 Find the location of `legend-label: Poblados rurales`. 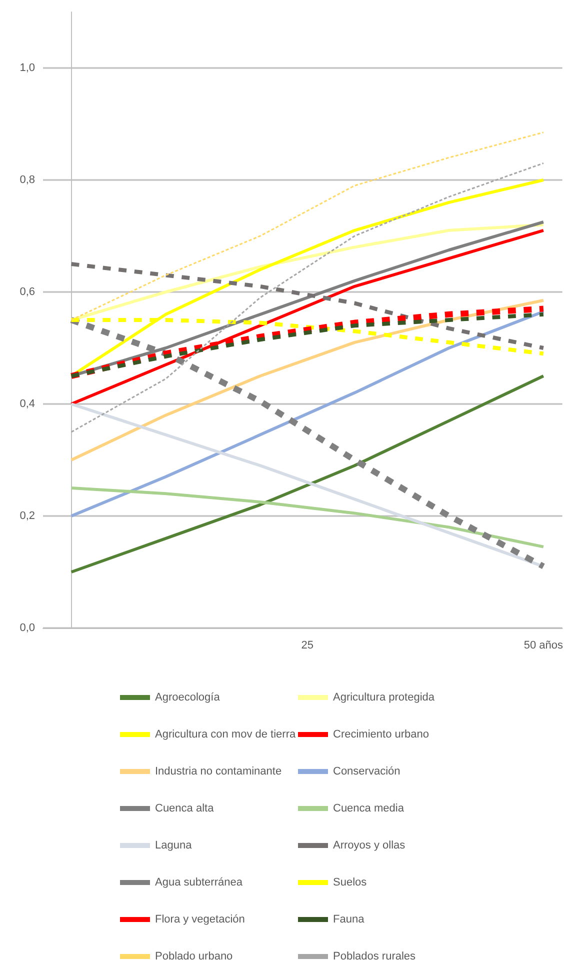

legend-label: Poblados rurales is located at coordinates (374, 956).